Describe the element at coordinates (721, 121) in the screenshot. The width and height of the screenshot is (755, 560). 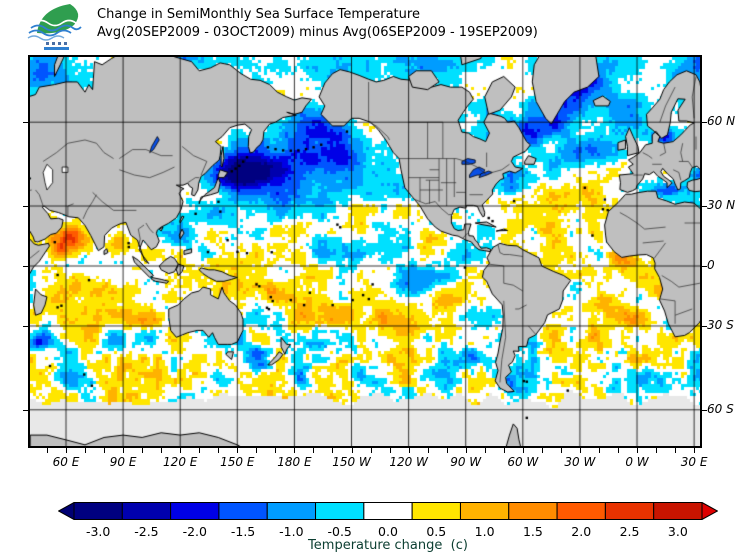
I see `lat-tick-label: 60 N` at that location.